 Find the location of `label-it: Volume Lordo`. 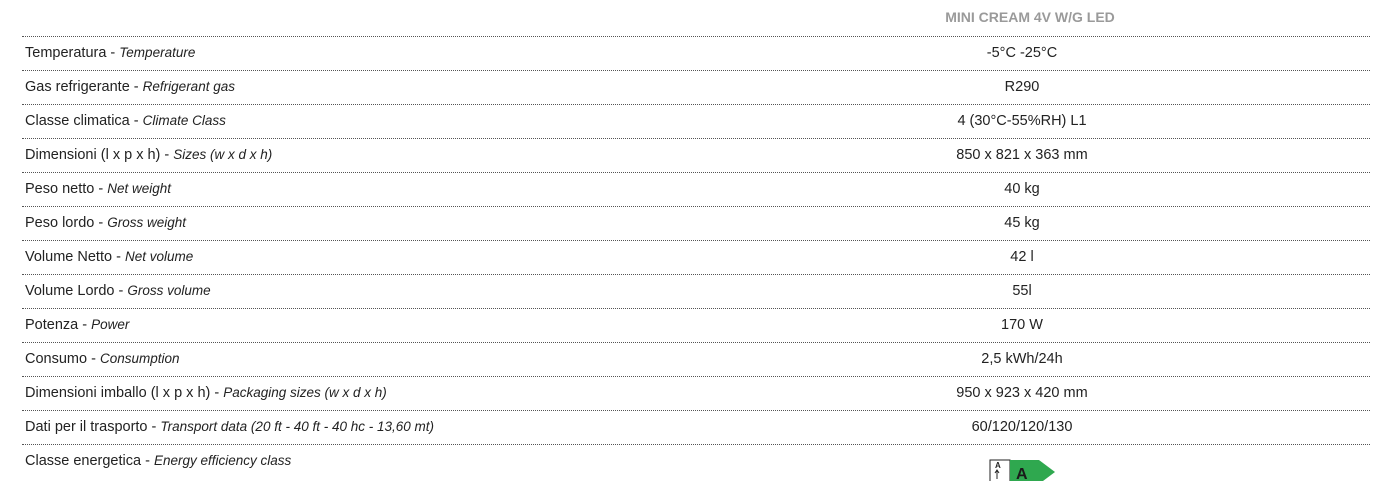

label-it: Volume Lordo is located at coordinates (70, 291).